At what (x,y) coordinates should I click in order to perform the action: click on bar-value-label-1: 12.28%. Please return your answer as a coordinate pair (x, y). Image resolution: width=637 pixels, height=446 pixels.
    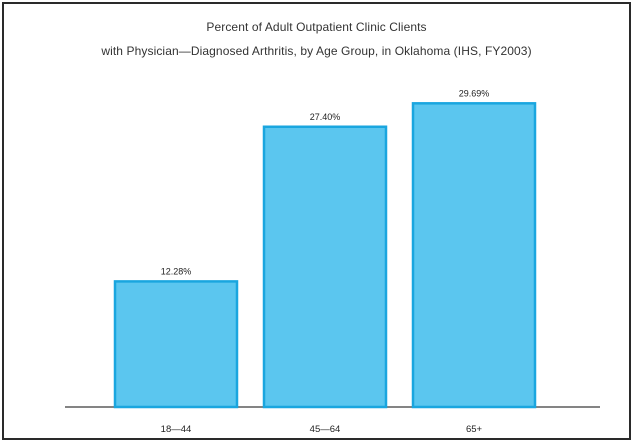
    Looking at the image, I should click on (176, 271).